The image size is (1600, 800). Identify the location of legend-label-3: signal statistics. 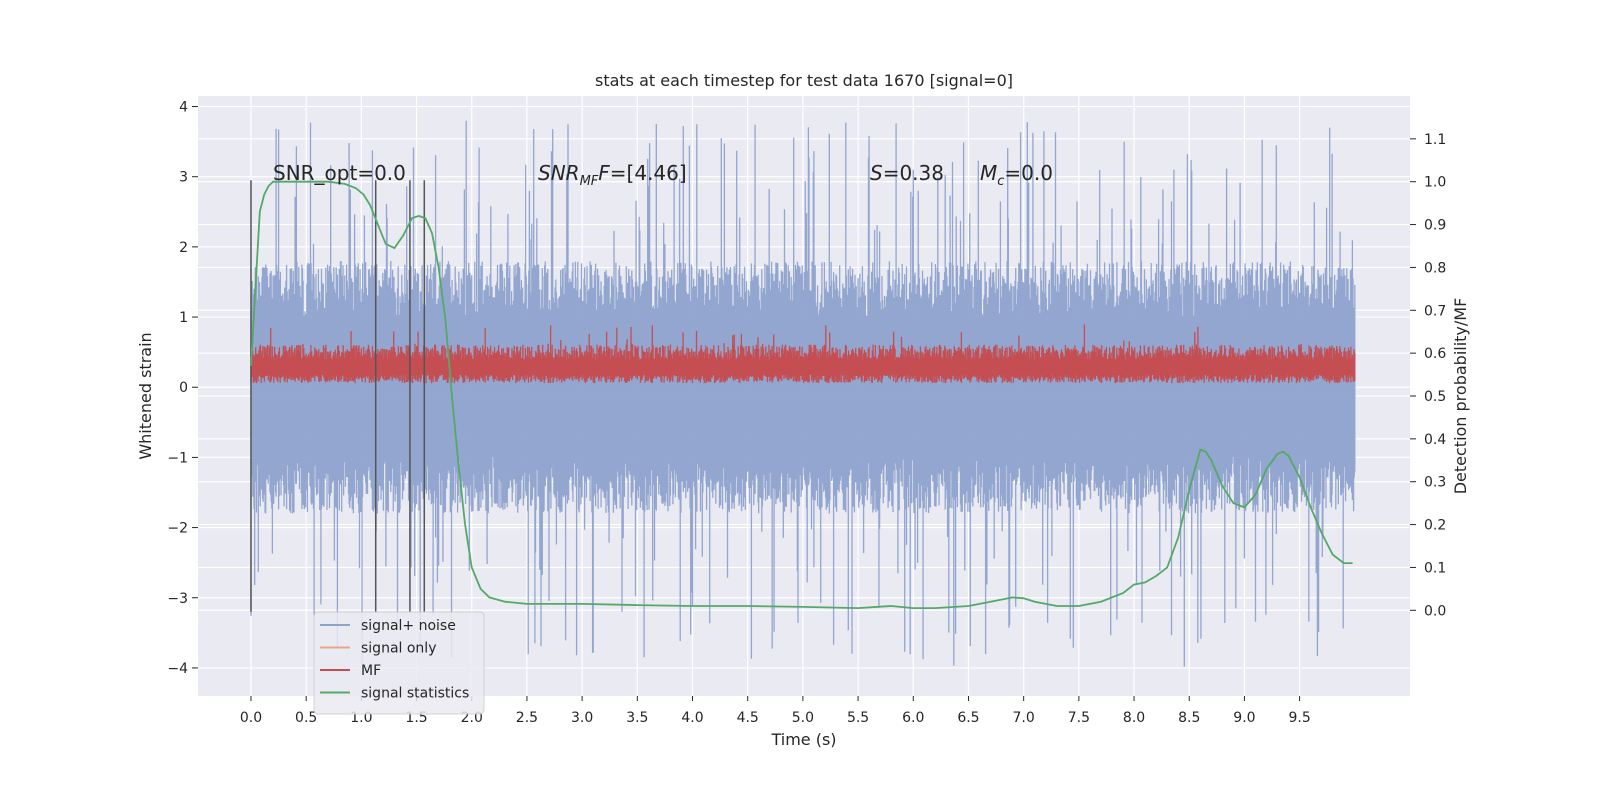
(415, 694).